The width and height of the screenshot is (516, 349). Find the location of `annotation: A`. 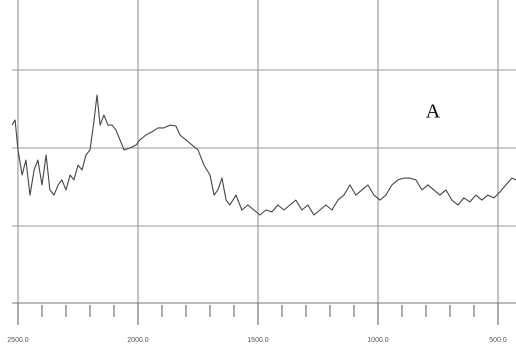

annotation: A is located at coordinates (433, 112).